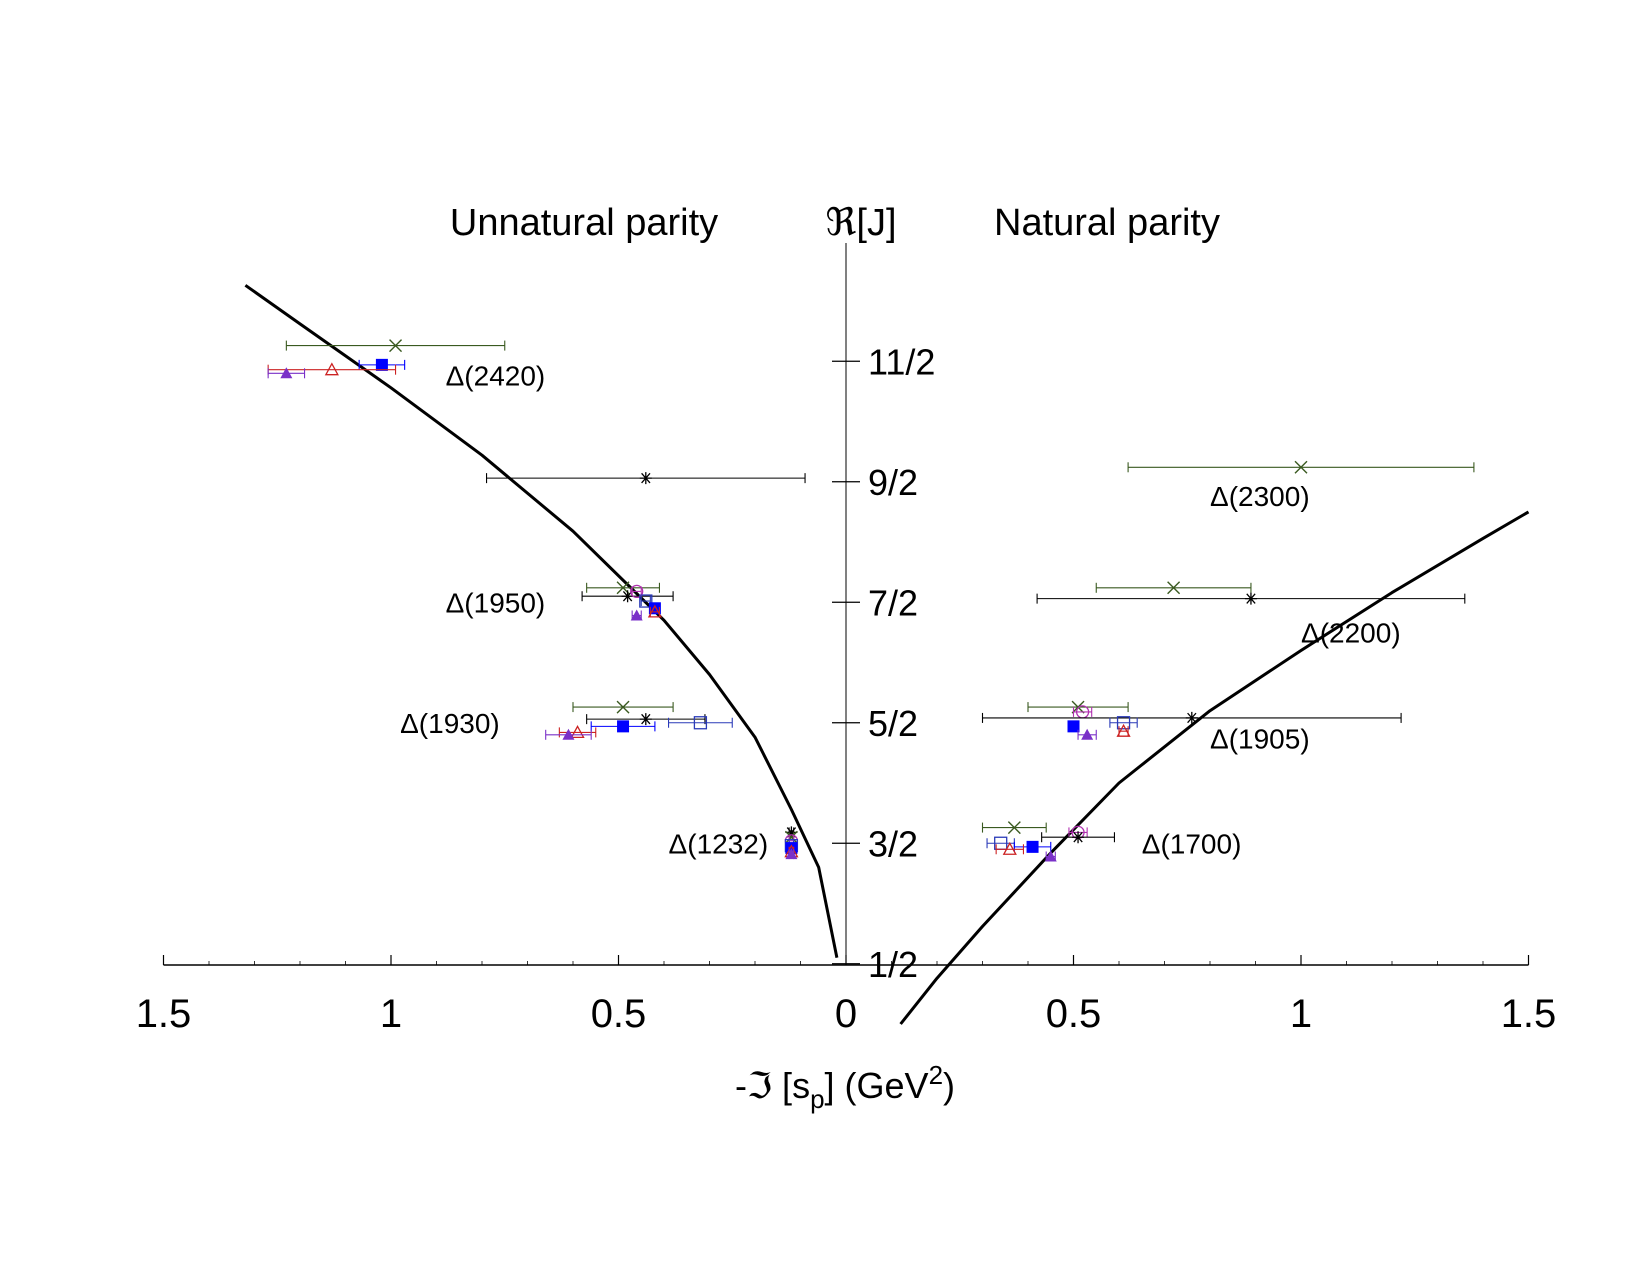 The height and width of the screenshot is (1275, 1650). Describe the element at coordinates (1351, 632) in the screenshot. I see `state-label: Δ(2200)` at that location.